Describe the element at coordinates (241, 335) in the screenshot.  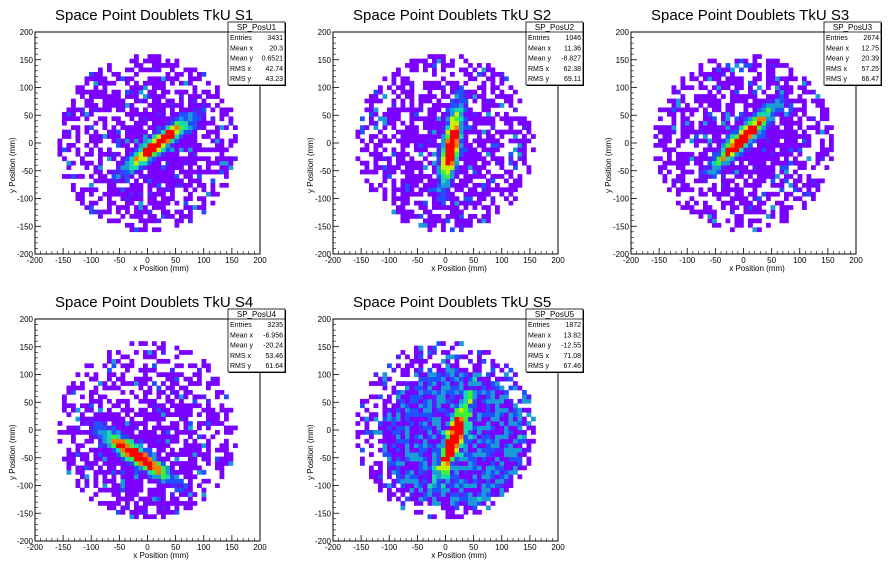
I see `stats-row-label: Mean x` at that location.